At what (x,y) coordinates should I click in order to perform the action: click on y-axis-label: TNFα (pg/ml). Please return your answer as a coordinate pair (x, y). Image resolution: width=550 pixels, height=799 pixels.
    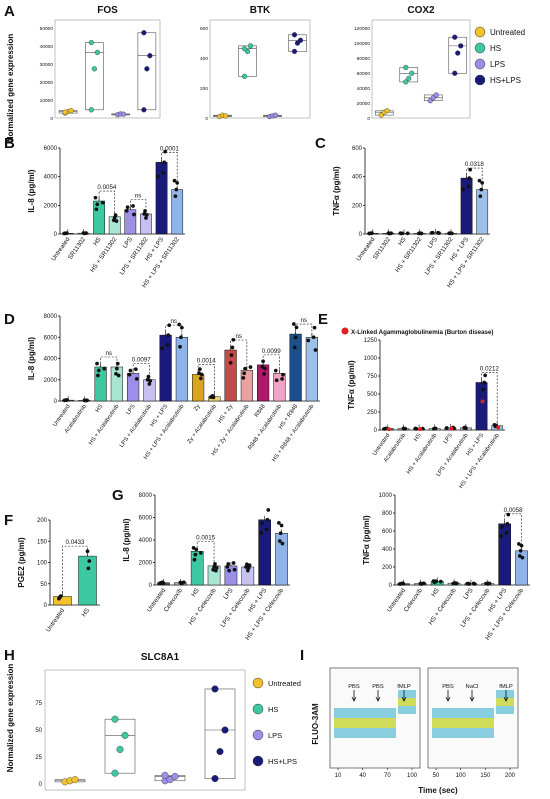
    Looking at the image, I should click on (336, 191).